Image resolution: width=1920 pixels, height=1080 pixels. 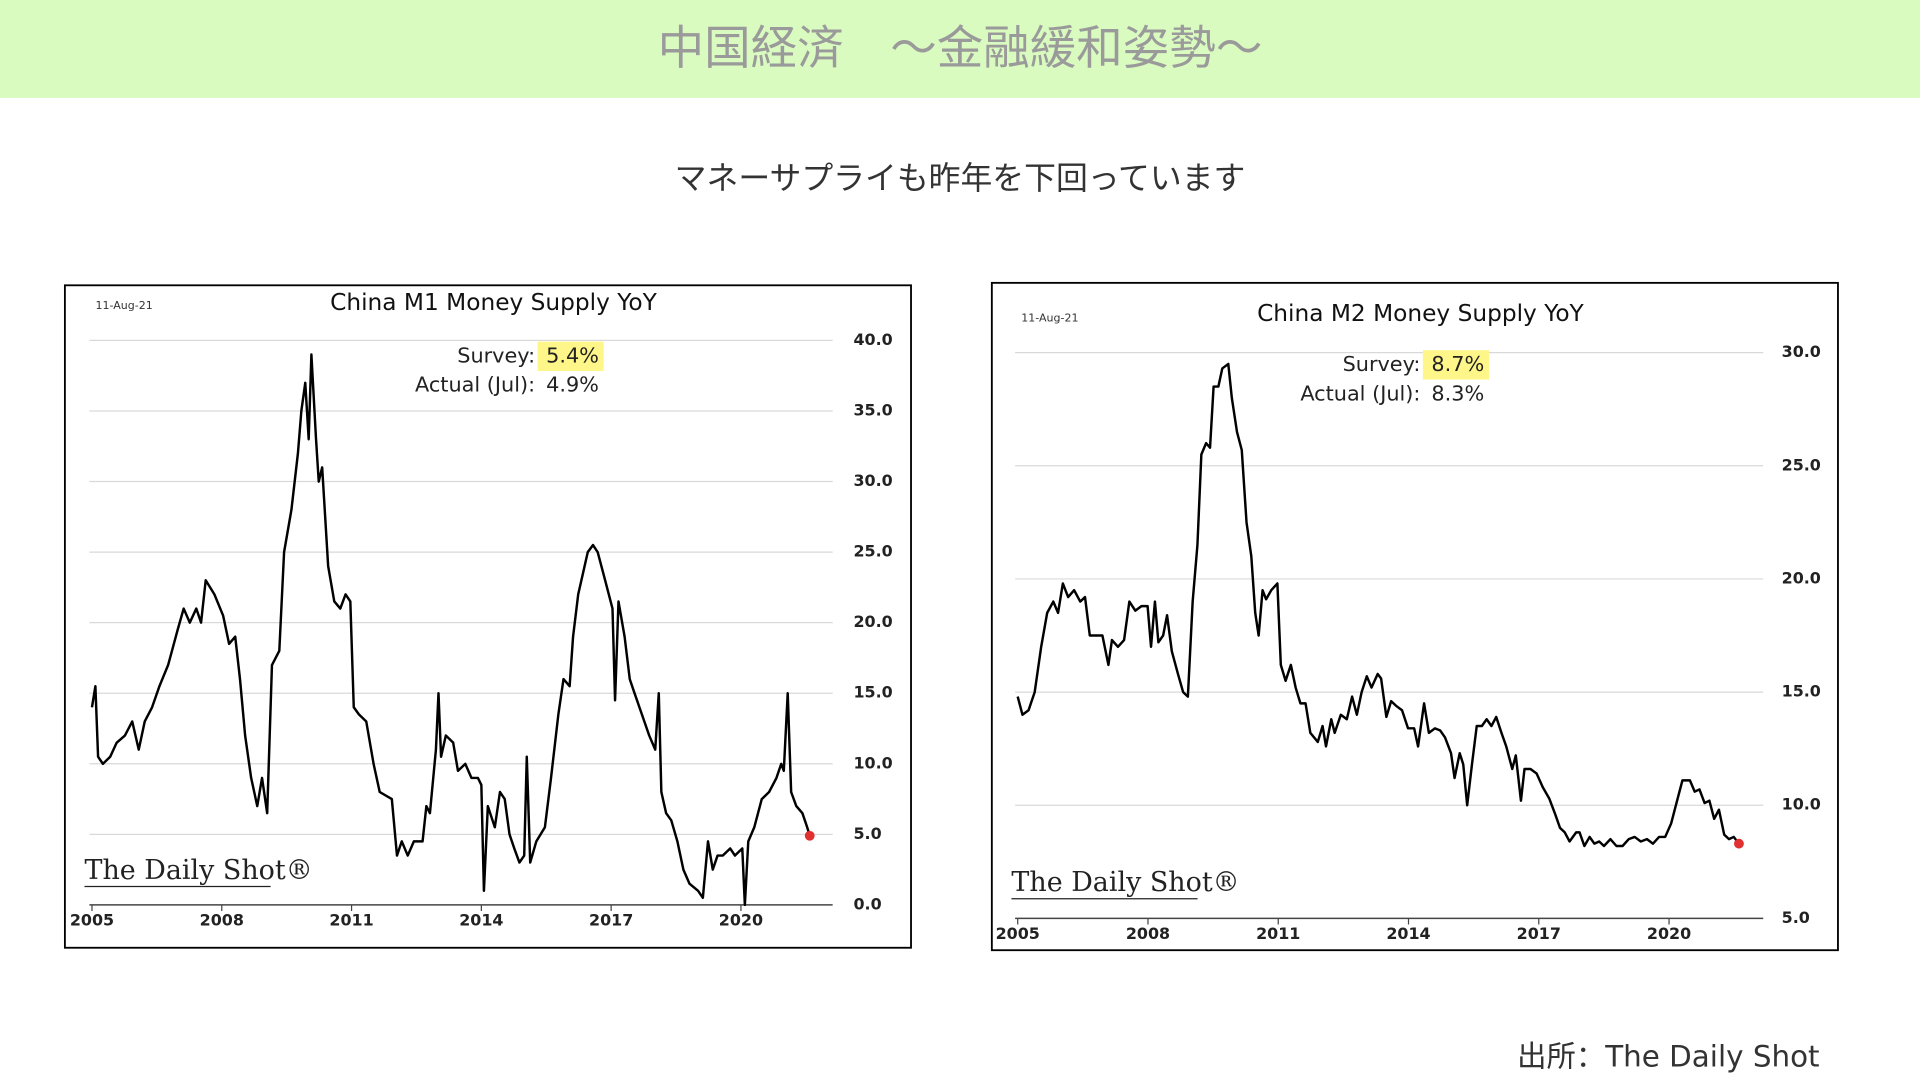 What do you see at coordinates (867, 903) in the screenshot?
I see `y-tick-label: 0.0` at bounding box center [867, 903].